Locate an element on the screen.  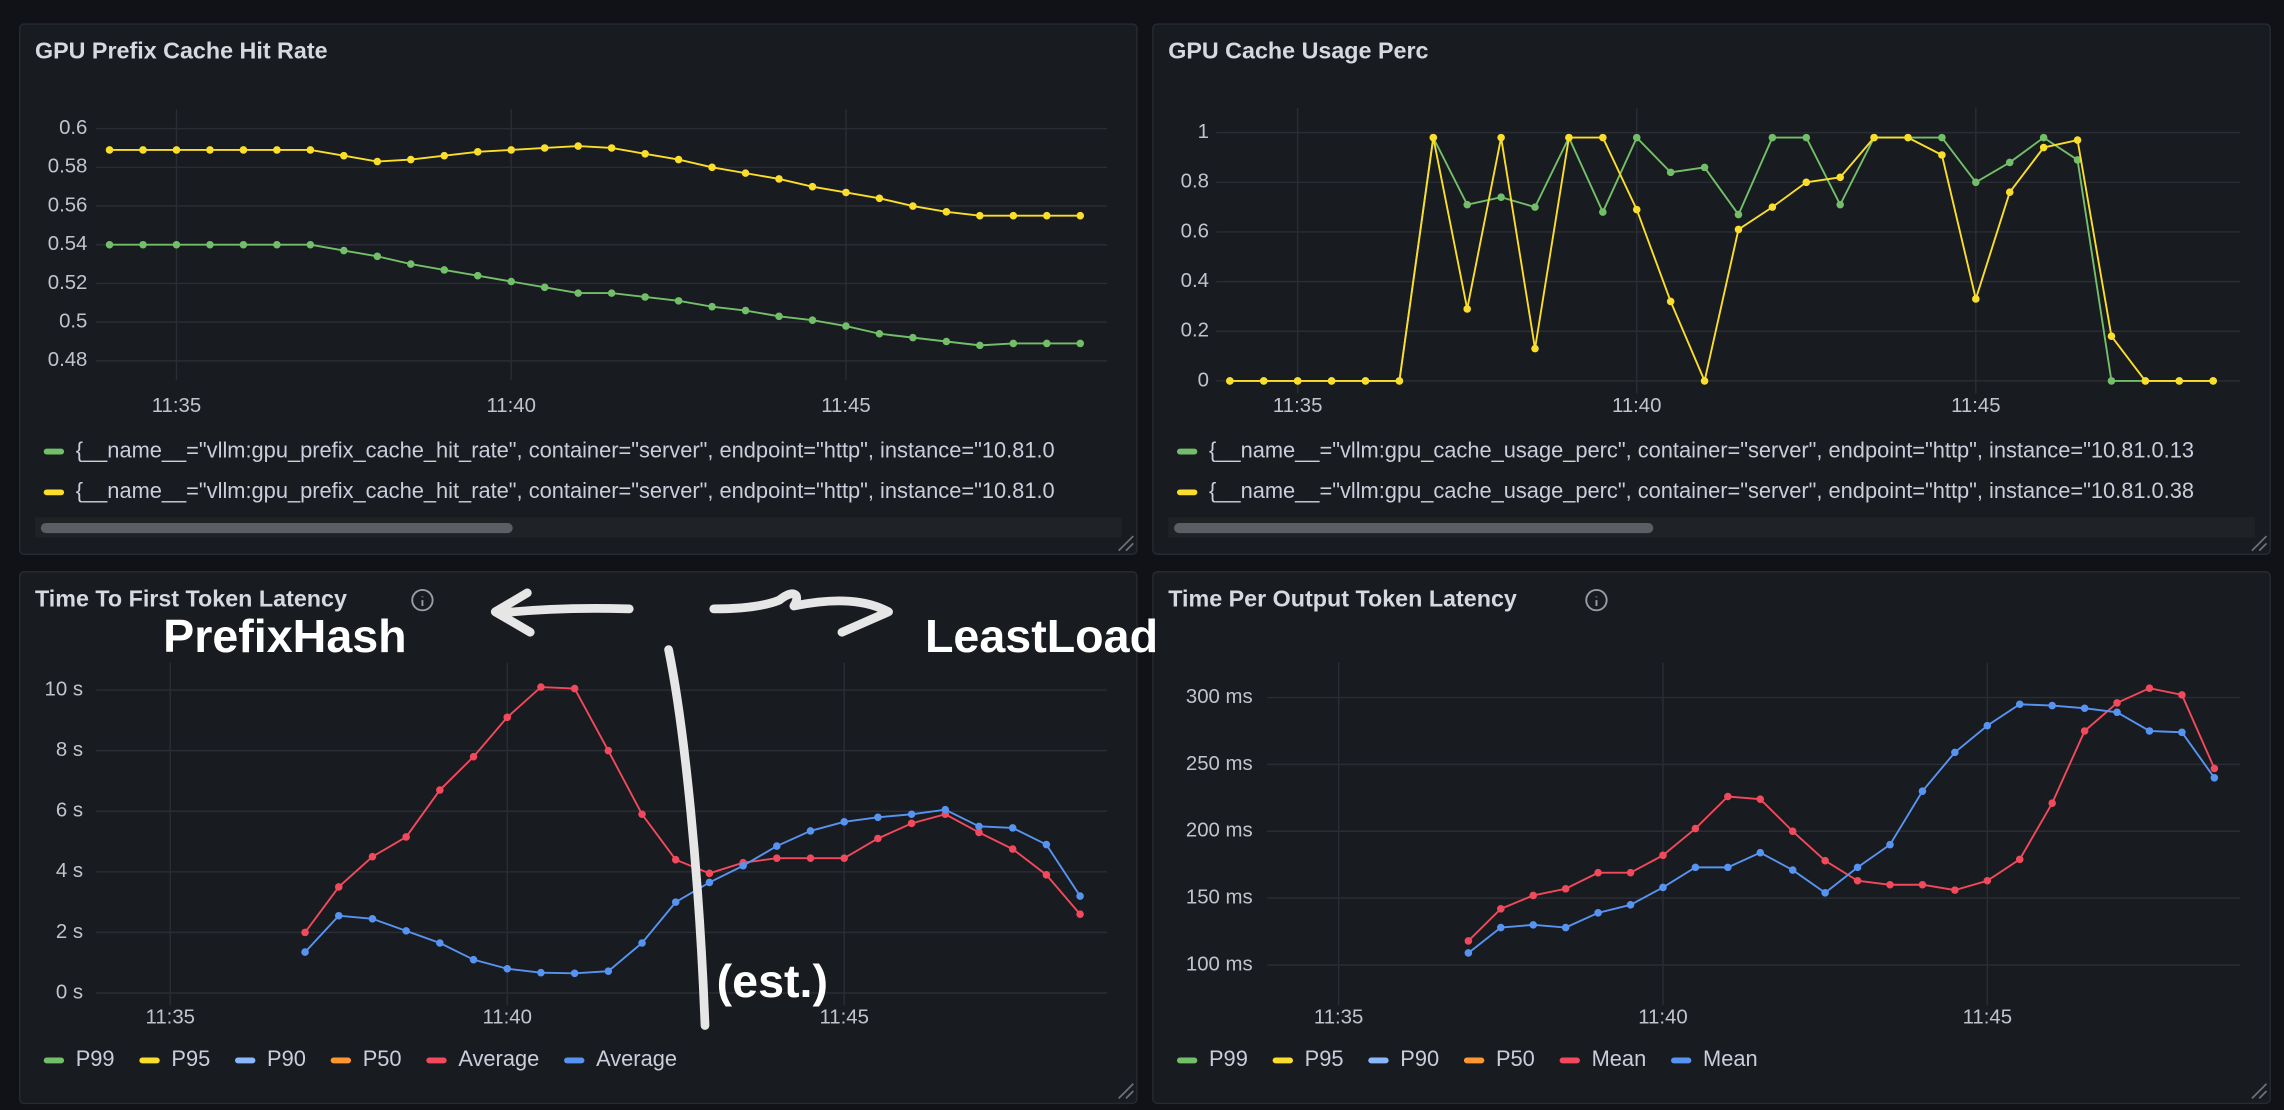
y-tick-label: 150 ms is located at coordinates (1219, 898).